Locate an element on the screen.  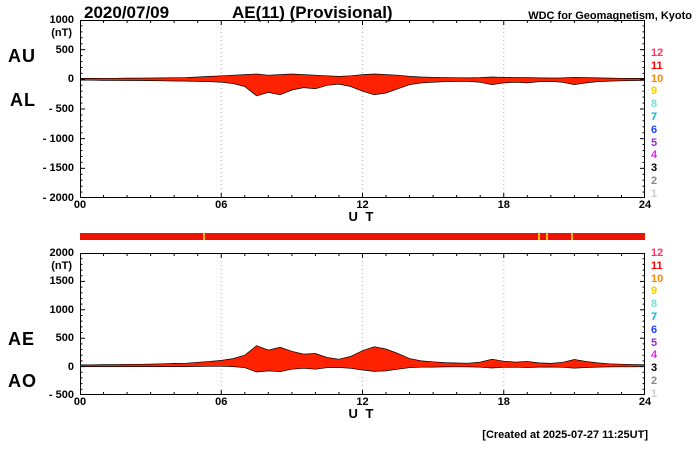
x-axis-label-upper: U T is located at coordinates (362, 216).